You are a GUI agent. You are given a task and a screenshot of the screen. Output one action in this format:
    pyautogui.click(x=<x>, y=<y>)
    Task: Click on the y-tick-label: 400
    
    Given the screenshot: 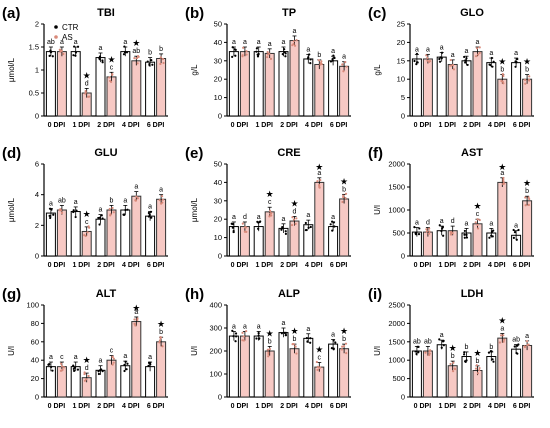 What is the action you would take?
    pyautogui.click(x=215, y=305)
    